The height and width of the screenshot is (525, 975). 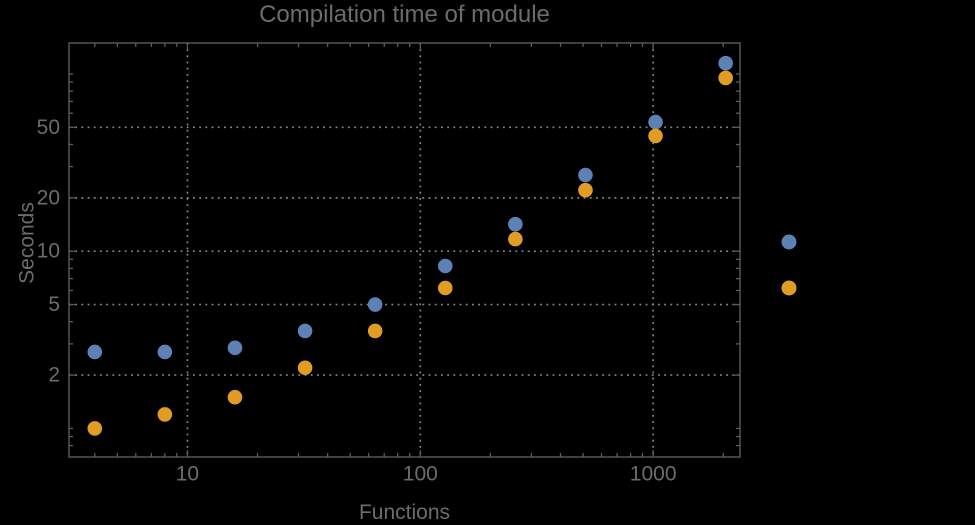 I want to click on y-tick-label: 5, so click(x=54, y=304).